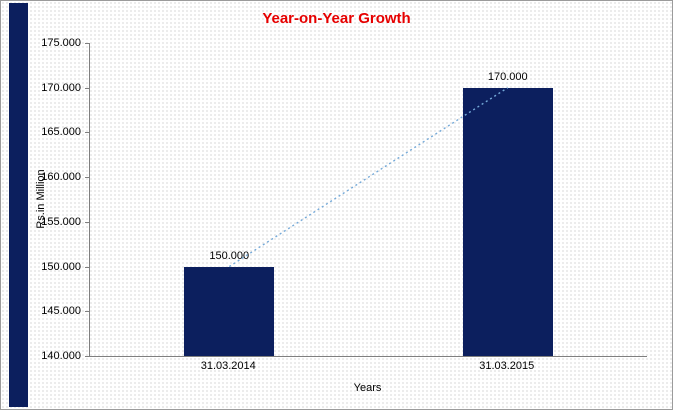  I want to click on y-tick-label: 140.000, so click(61, 356).